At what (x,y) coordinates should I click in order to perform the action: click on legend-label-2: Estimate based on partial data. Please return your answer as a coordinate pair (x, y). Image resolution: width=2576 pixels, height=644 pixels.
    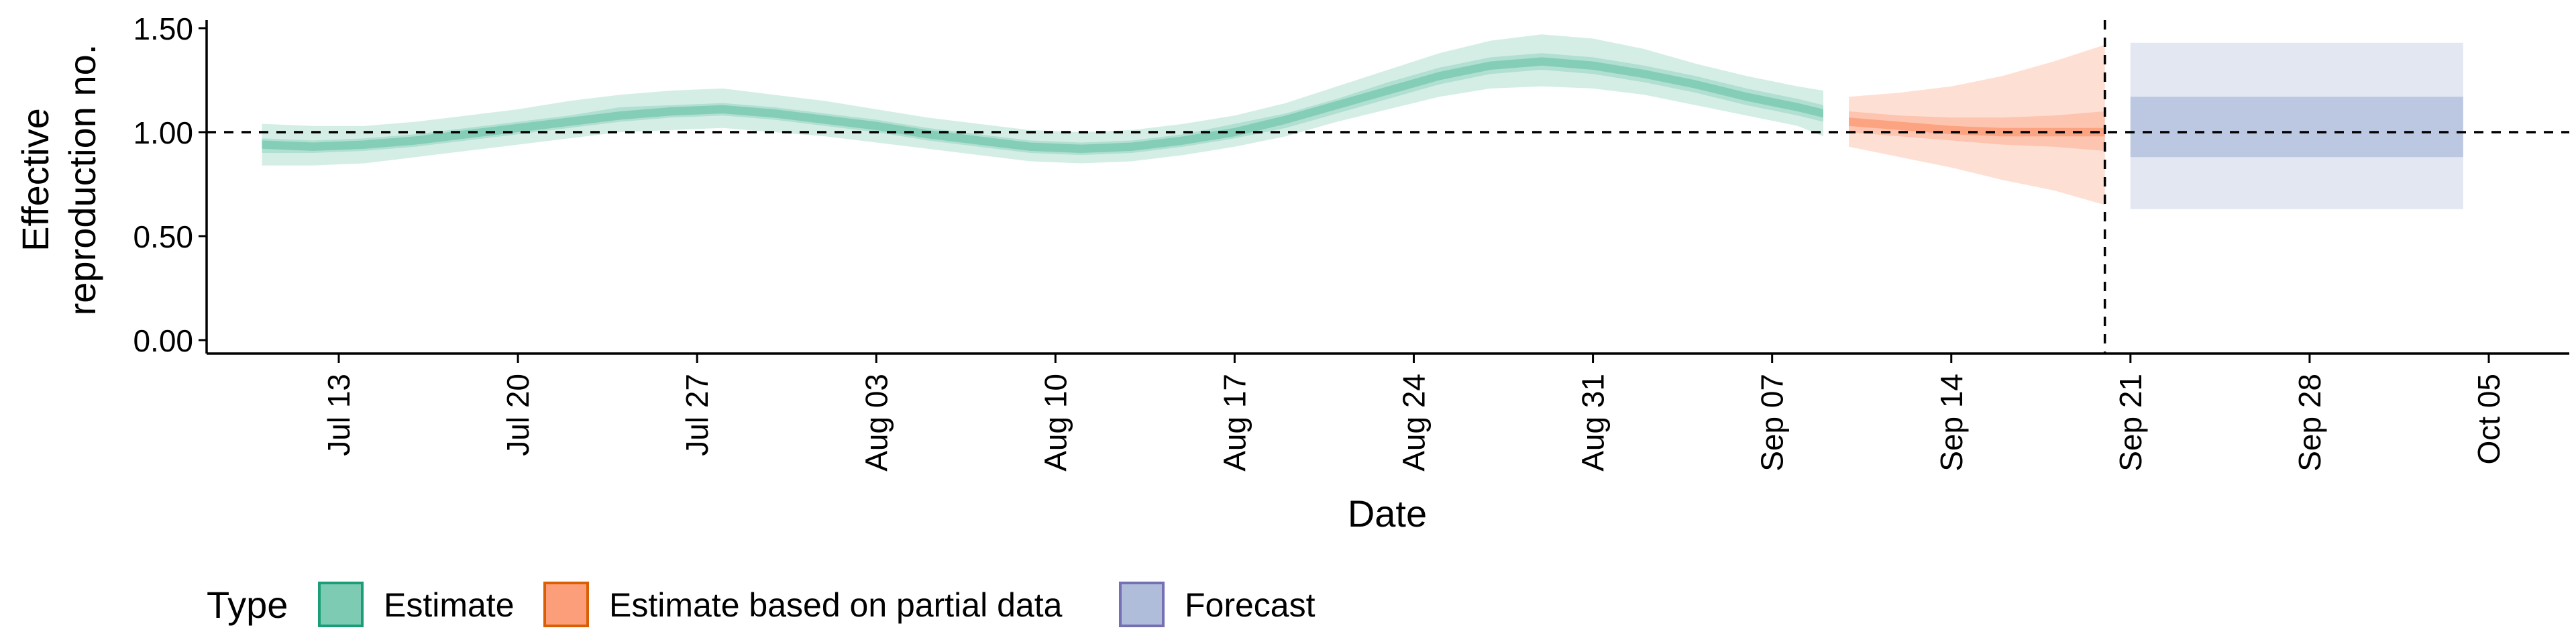
    Looking at the image, I should click on (836, 605).